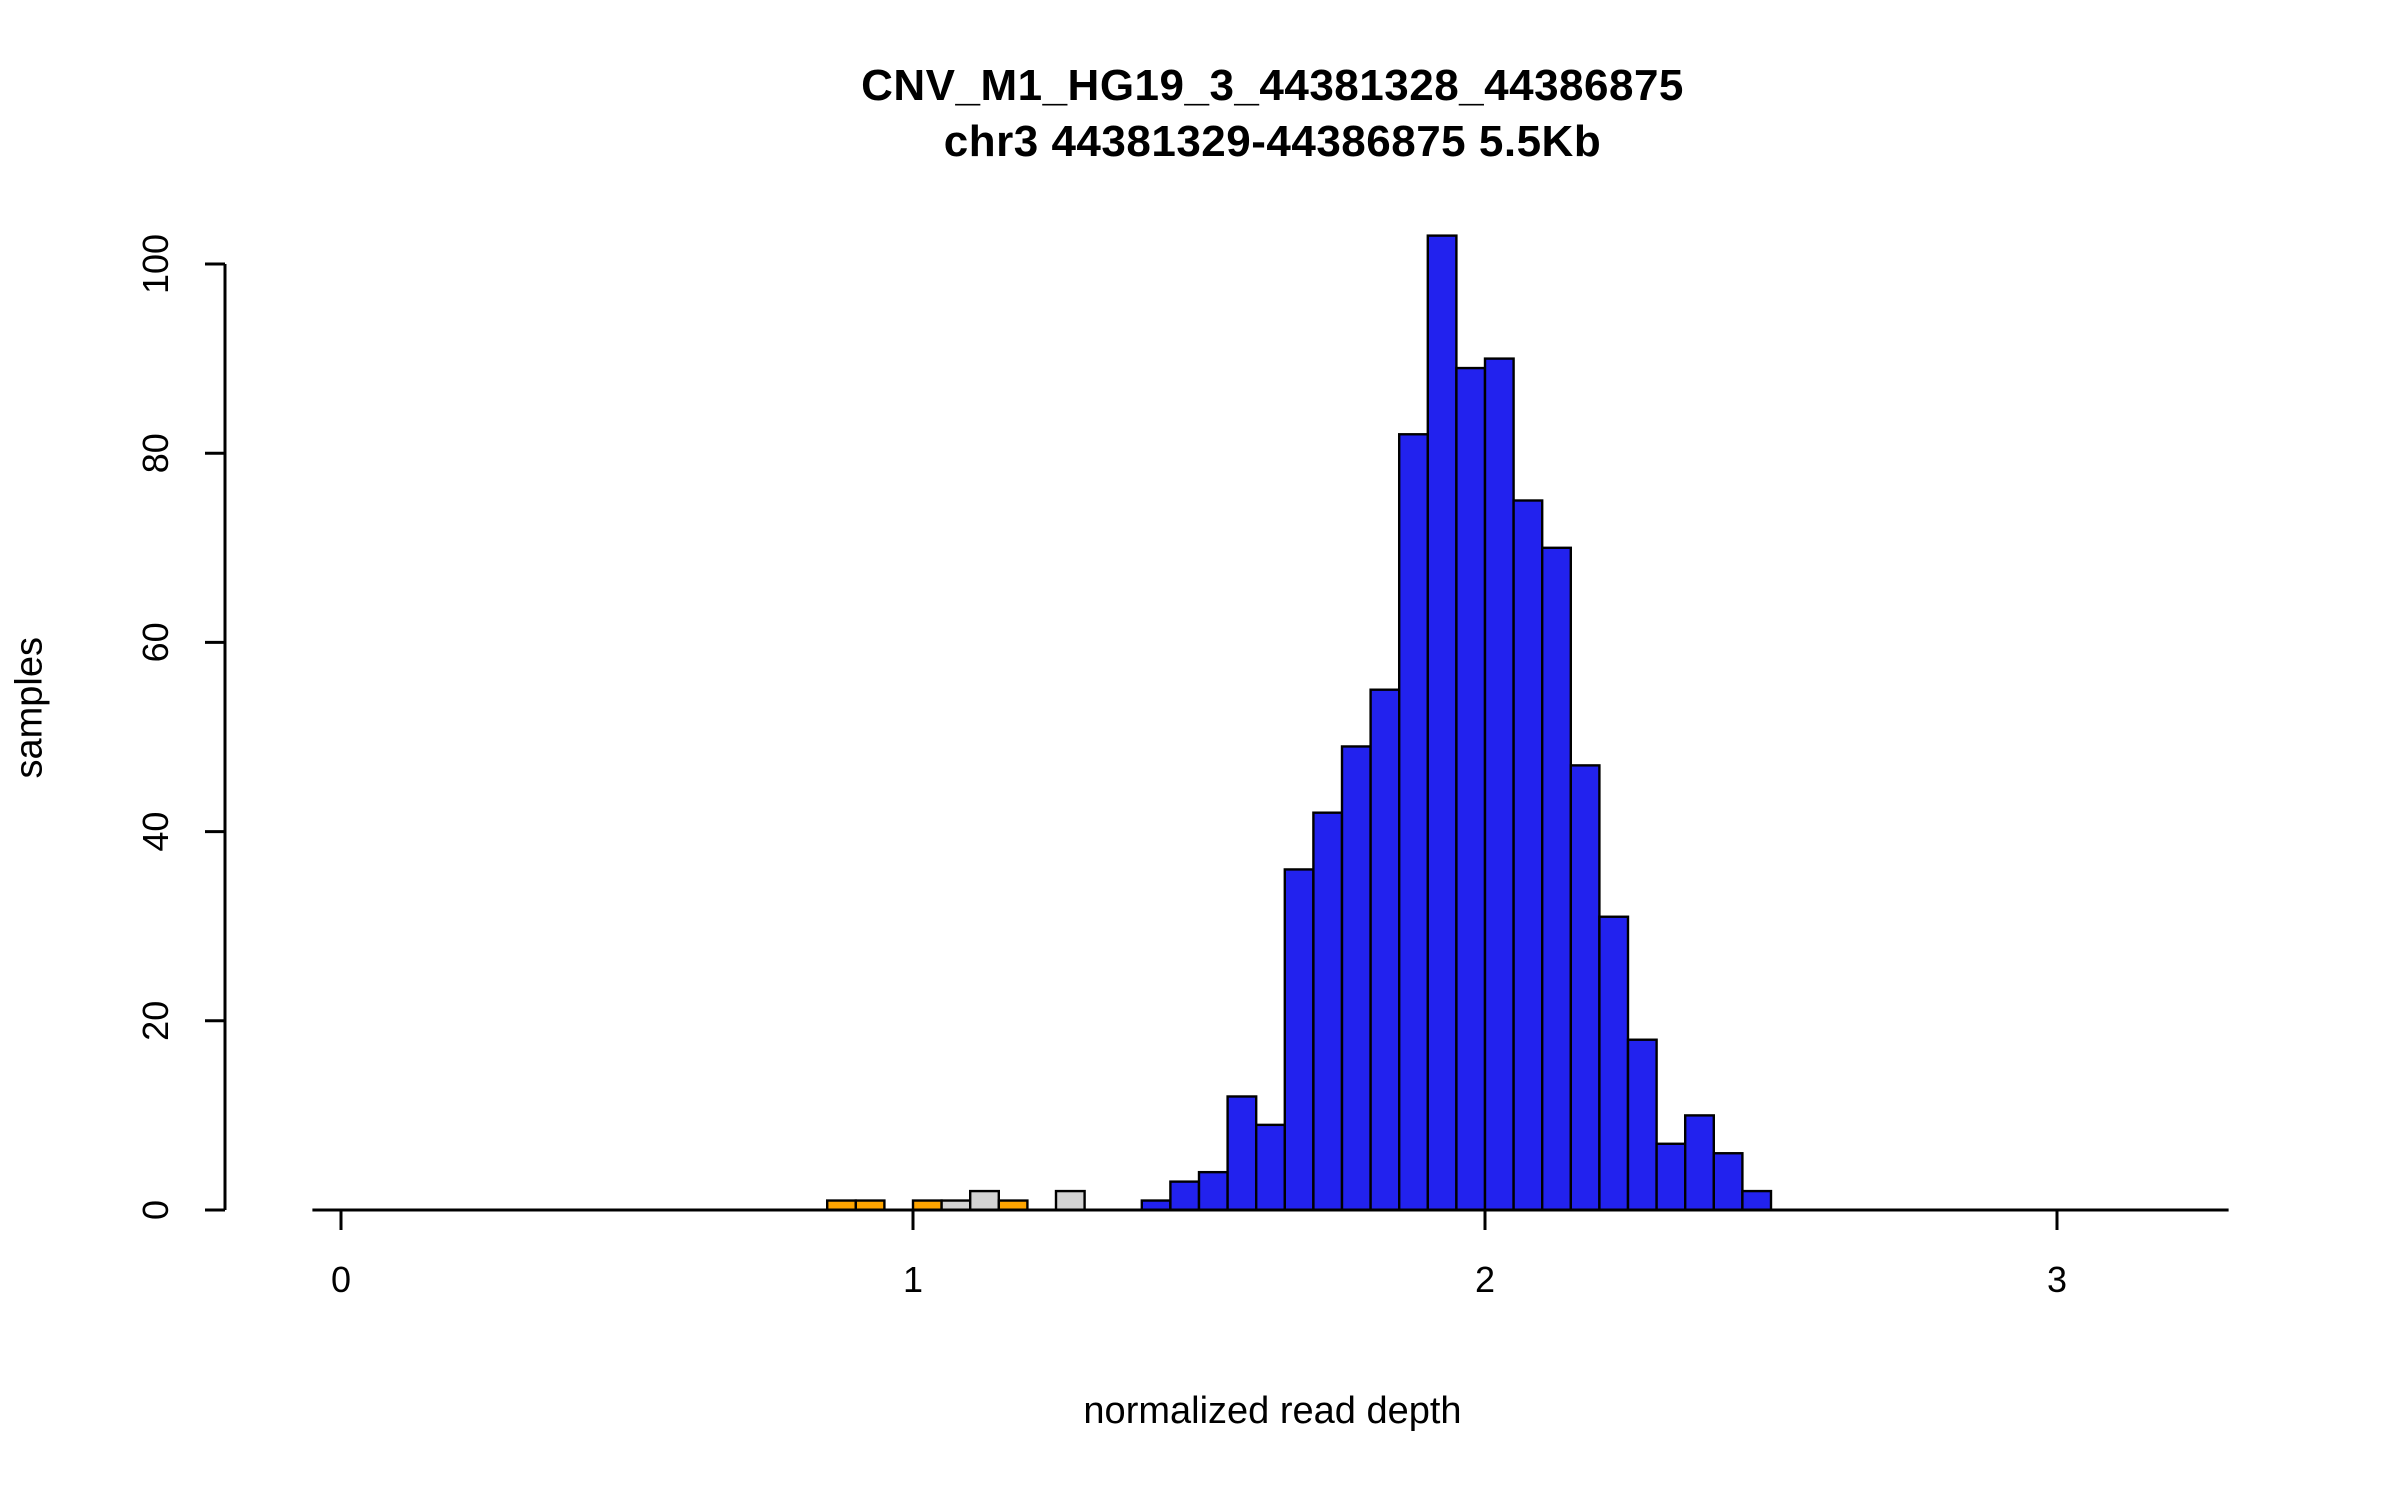 The width and height of the screenshot is (2400, 1500). I want to click on x-tick-label: 1, so click(913, 1279).